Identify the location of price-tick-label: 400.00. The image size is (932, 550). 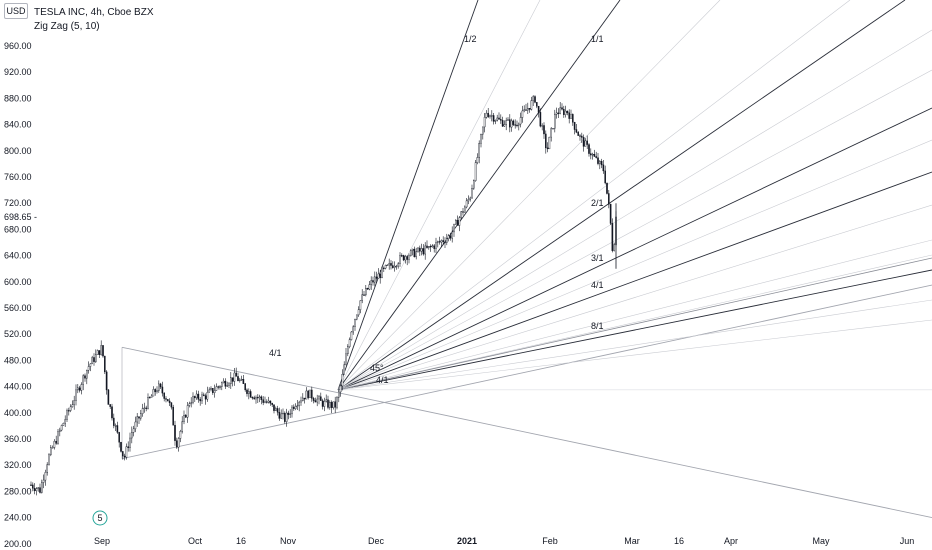
(18, 413).